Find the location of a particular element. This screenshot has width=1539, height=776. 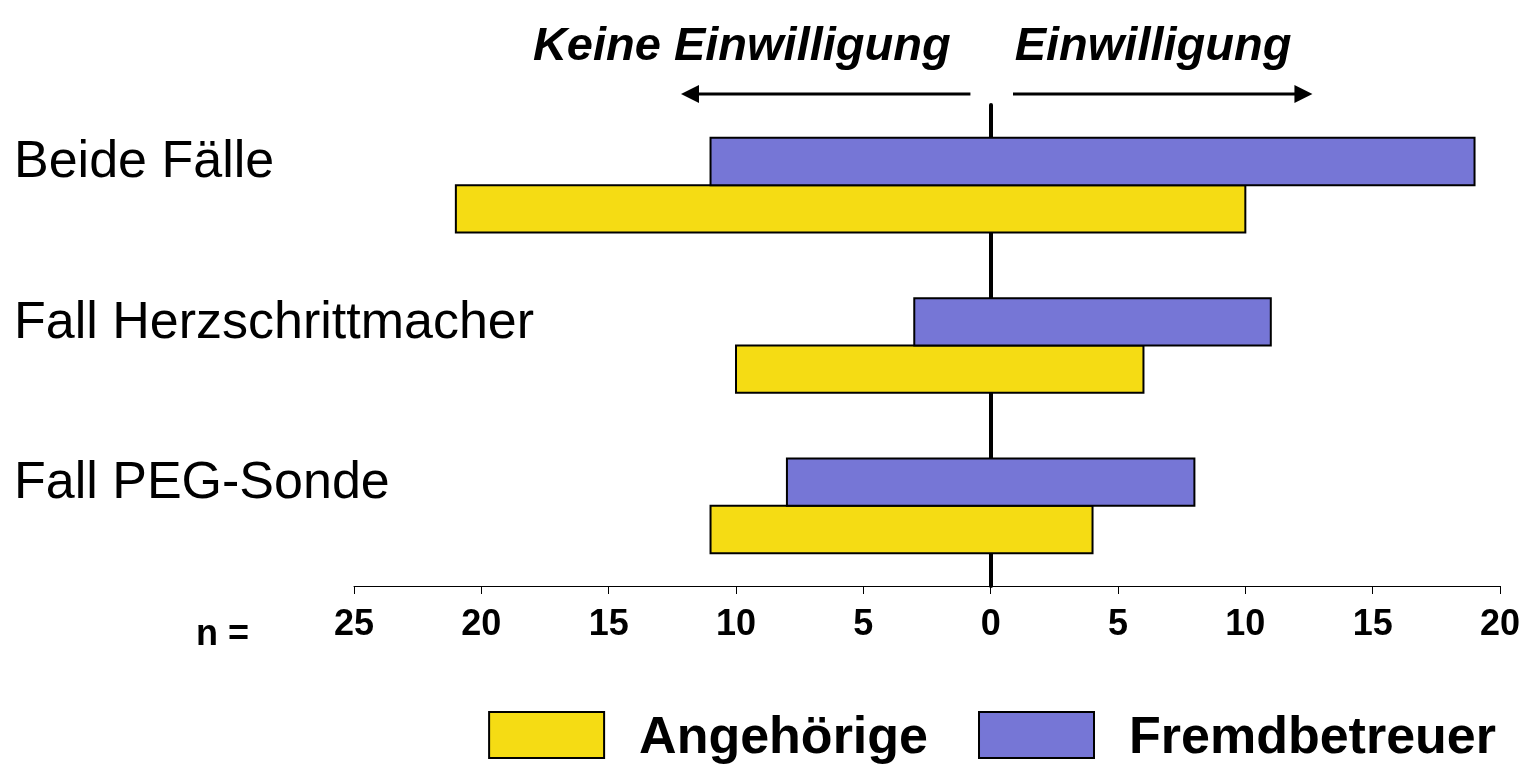

y-tick-label: Fall Herzschrittmacher is located at coordinates (274, 319).